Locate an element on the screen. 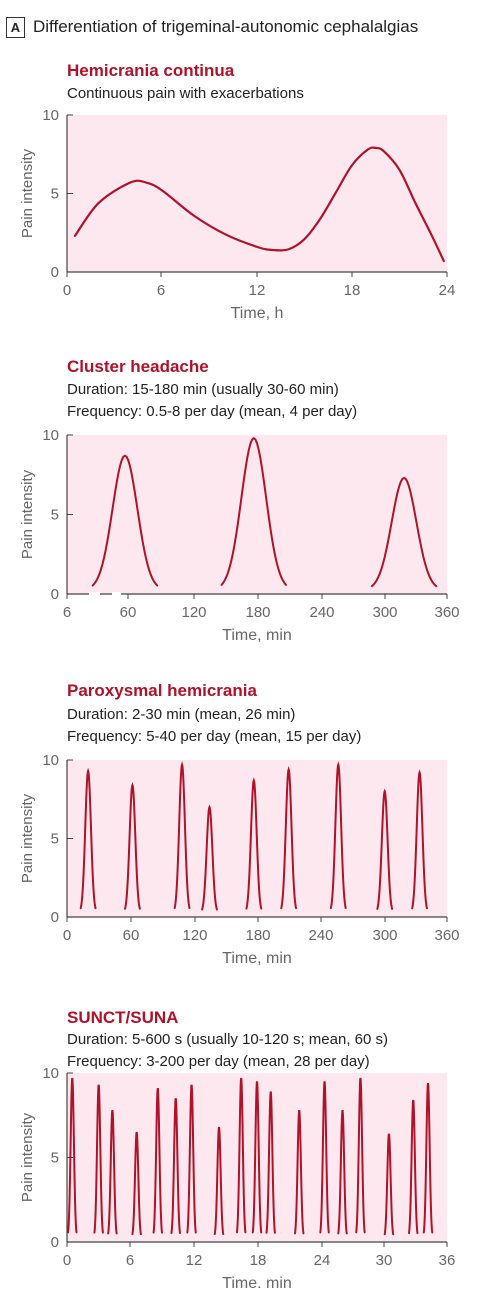 This screenshot has height=1311, width=500. chart-title-paroxysmal-hemicrania: Paroxysmal hemicrania is located at coordinates (162, 690).